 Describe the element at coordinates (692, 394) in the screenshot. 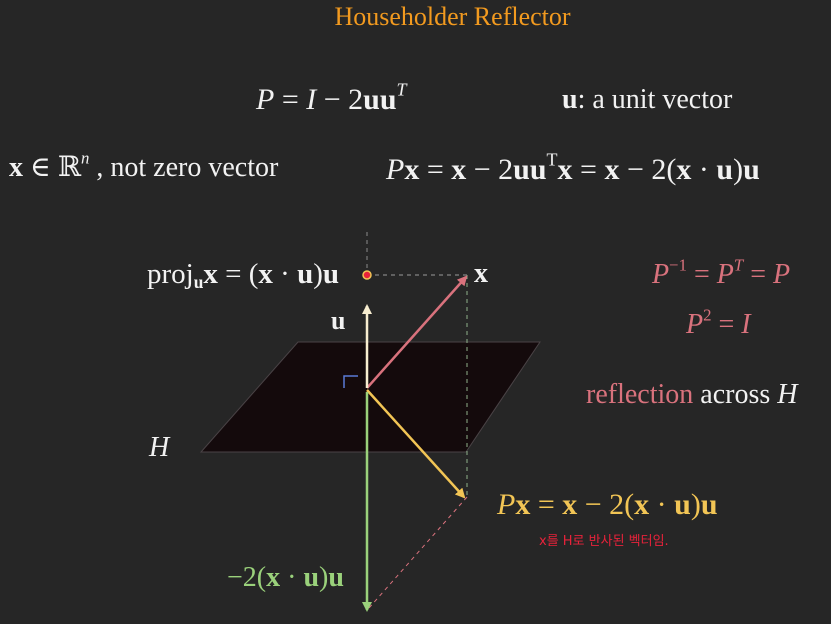

I see `reflection-statement: reflection across H` at that location.